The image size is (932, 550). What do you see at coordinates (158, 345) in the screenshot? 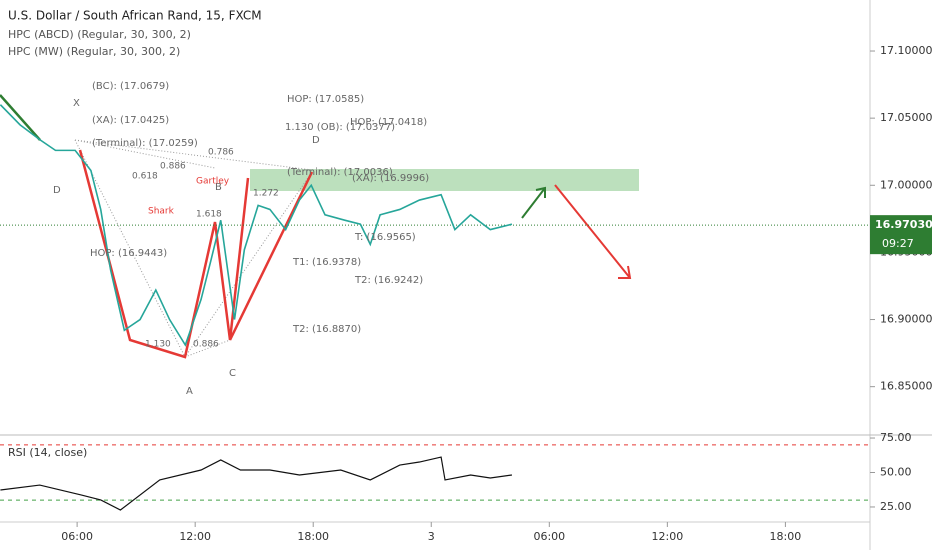
I see `annotation: 1.130` at bounding box center [158, 345].